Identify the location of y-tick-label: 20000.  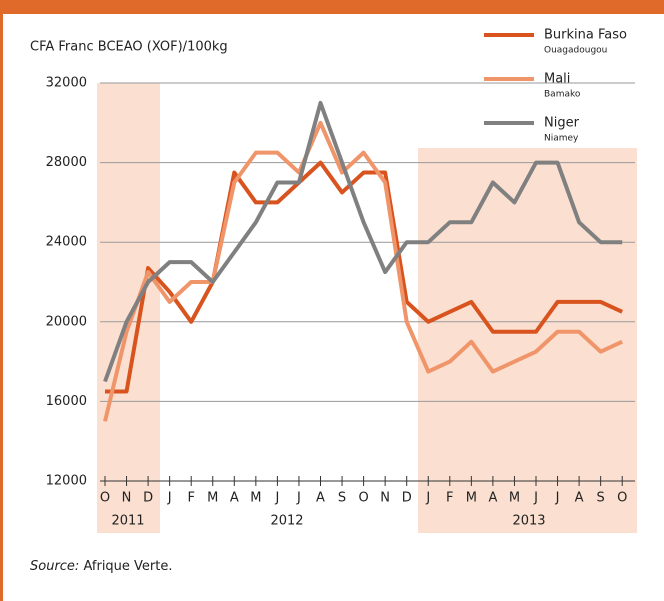
(66, 321).